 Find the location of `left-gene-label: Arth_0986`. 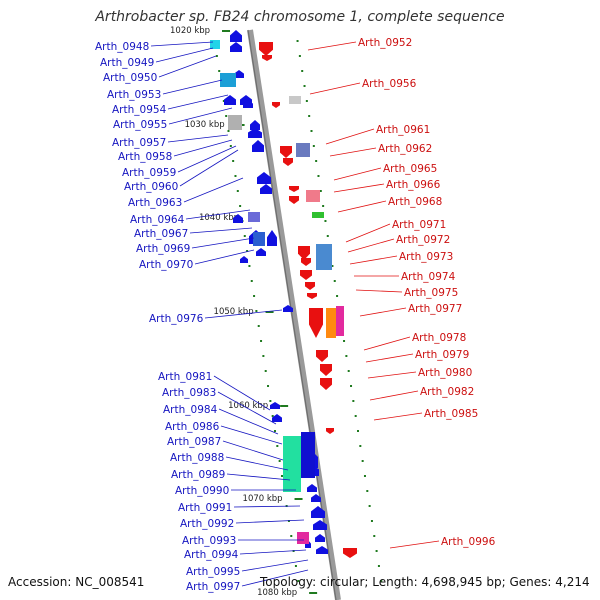

left-gene-label: Arth_0986 is located at coordinates (192, 427).